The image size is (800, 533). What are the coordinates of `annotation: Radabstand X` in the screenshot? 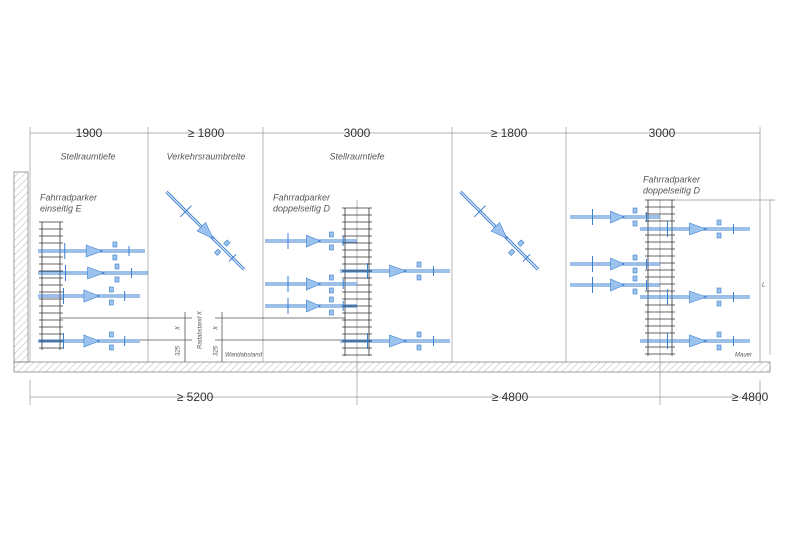 It's located at (201, 329).